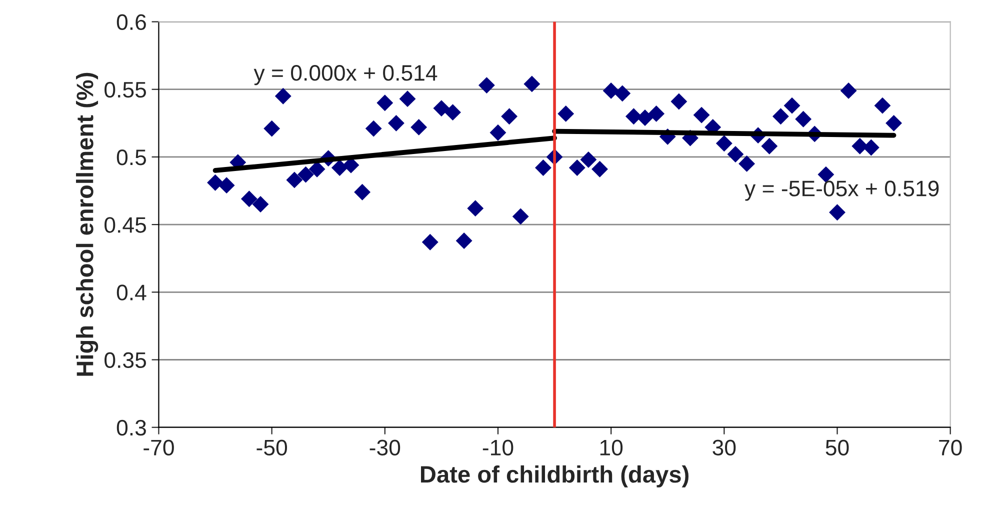 The image size is (992, 518). What do you see at coordinates (724, 448) in the screenshot?
I see `x-tick-label: 30` at bounding box center [724, 448].